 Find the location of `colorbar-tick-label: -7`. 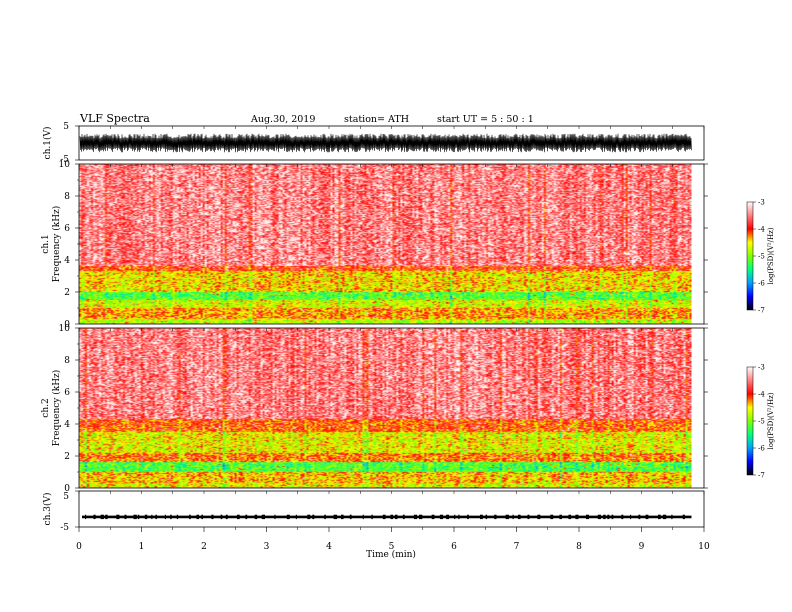

colorbar-tick-label: -7 is located at coordinates (761, 311).